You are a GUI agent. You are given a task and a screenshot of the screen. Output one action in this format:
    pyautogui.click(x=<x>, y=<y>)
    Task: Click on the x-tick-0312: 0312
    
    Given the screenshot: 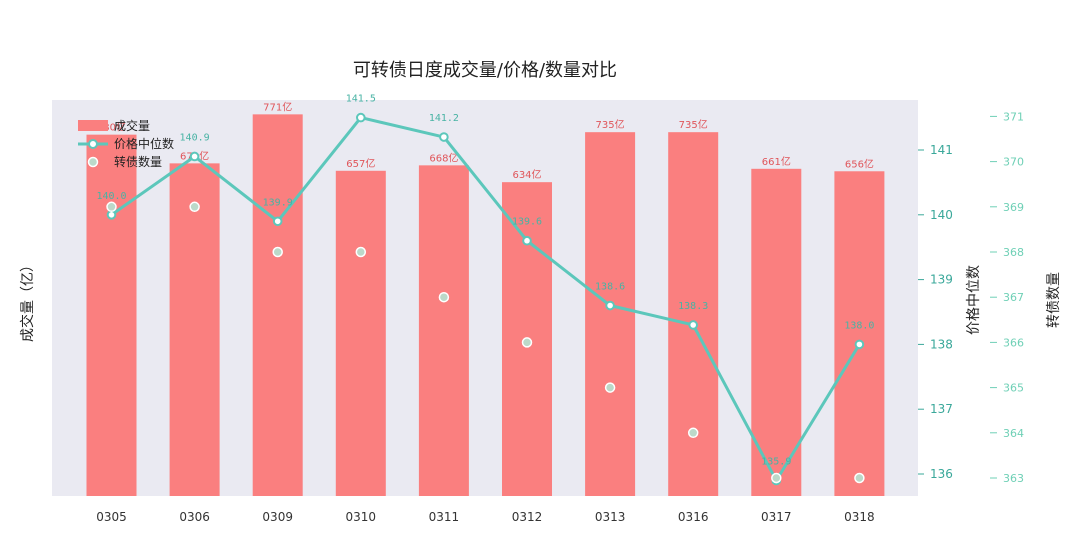 What is the action you would take?
    pyautogui.click(x=527, y=517)
    